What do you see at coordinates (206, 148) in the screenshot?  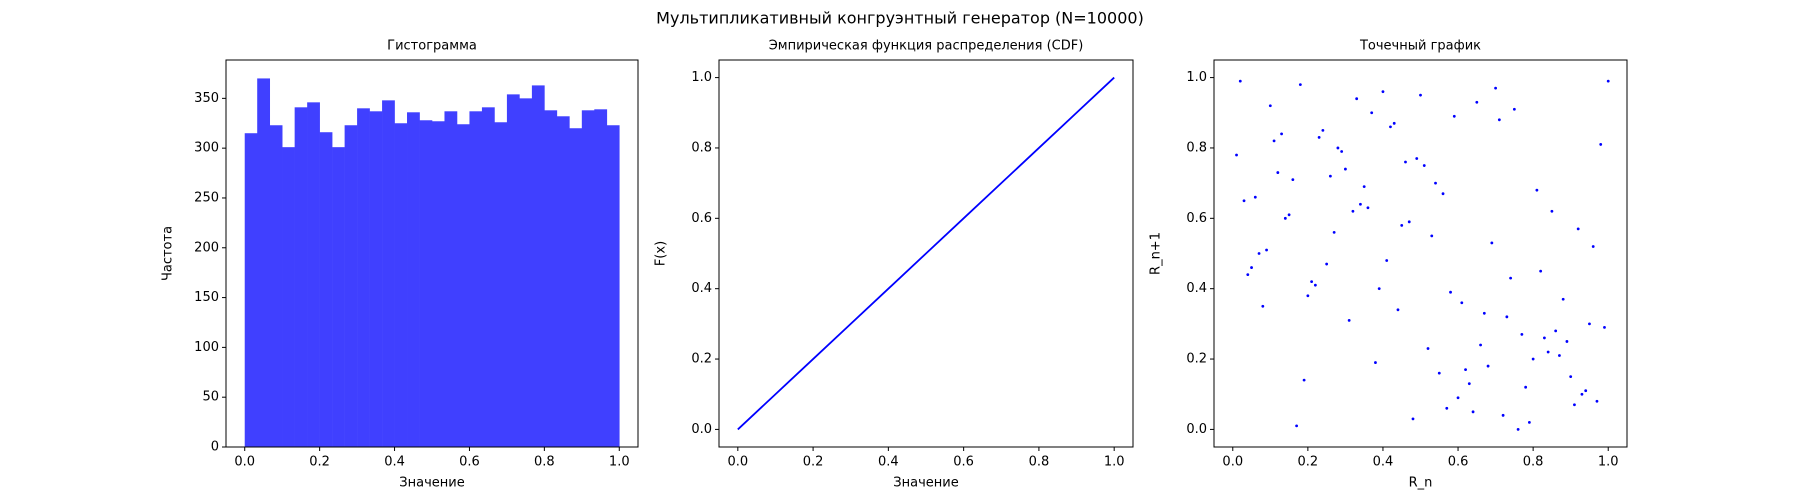 I see `y-tick-label: 300` at bounding box center [206, 148].